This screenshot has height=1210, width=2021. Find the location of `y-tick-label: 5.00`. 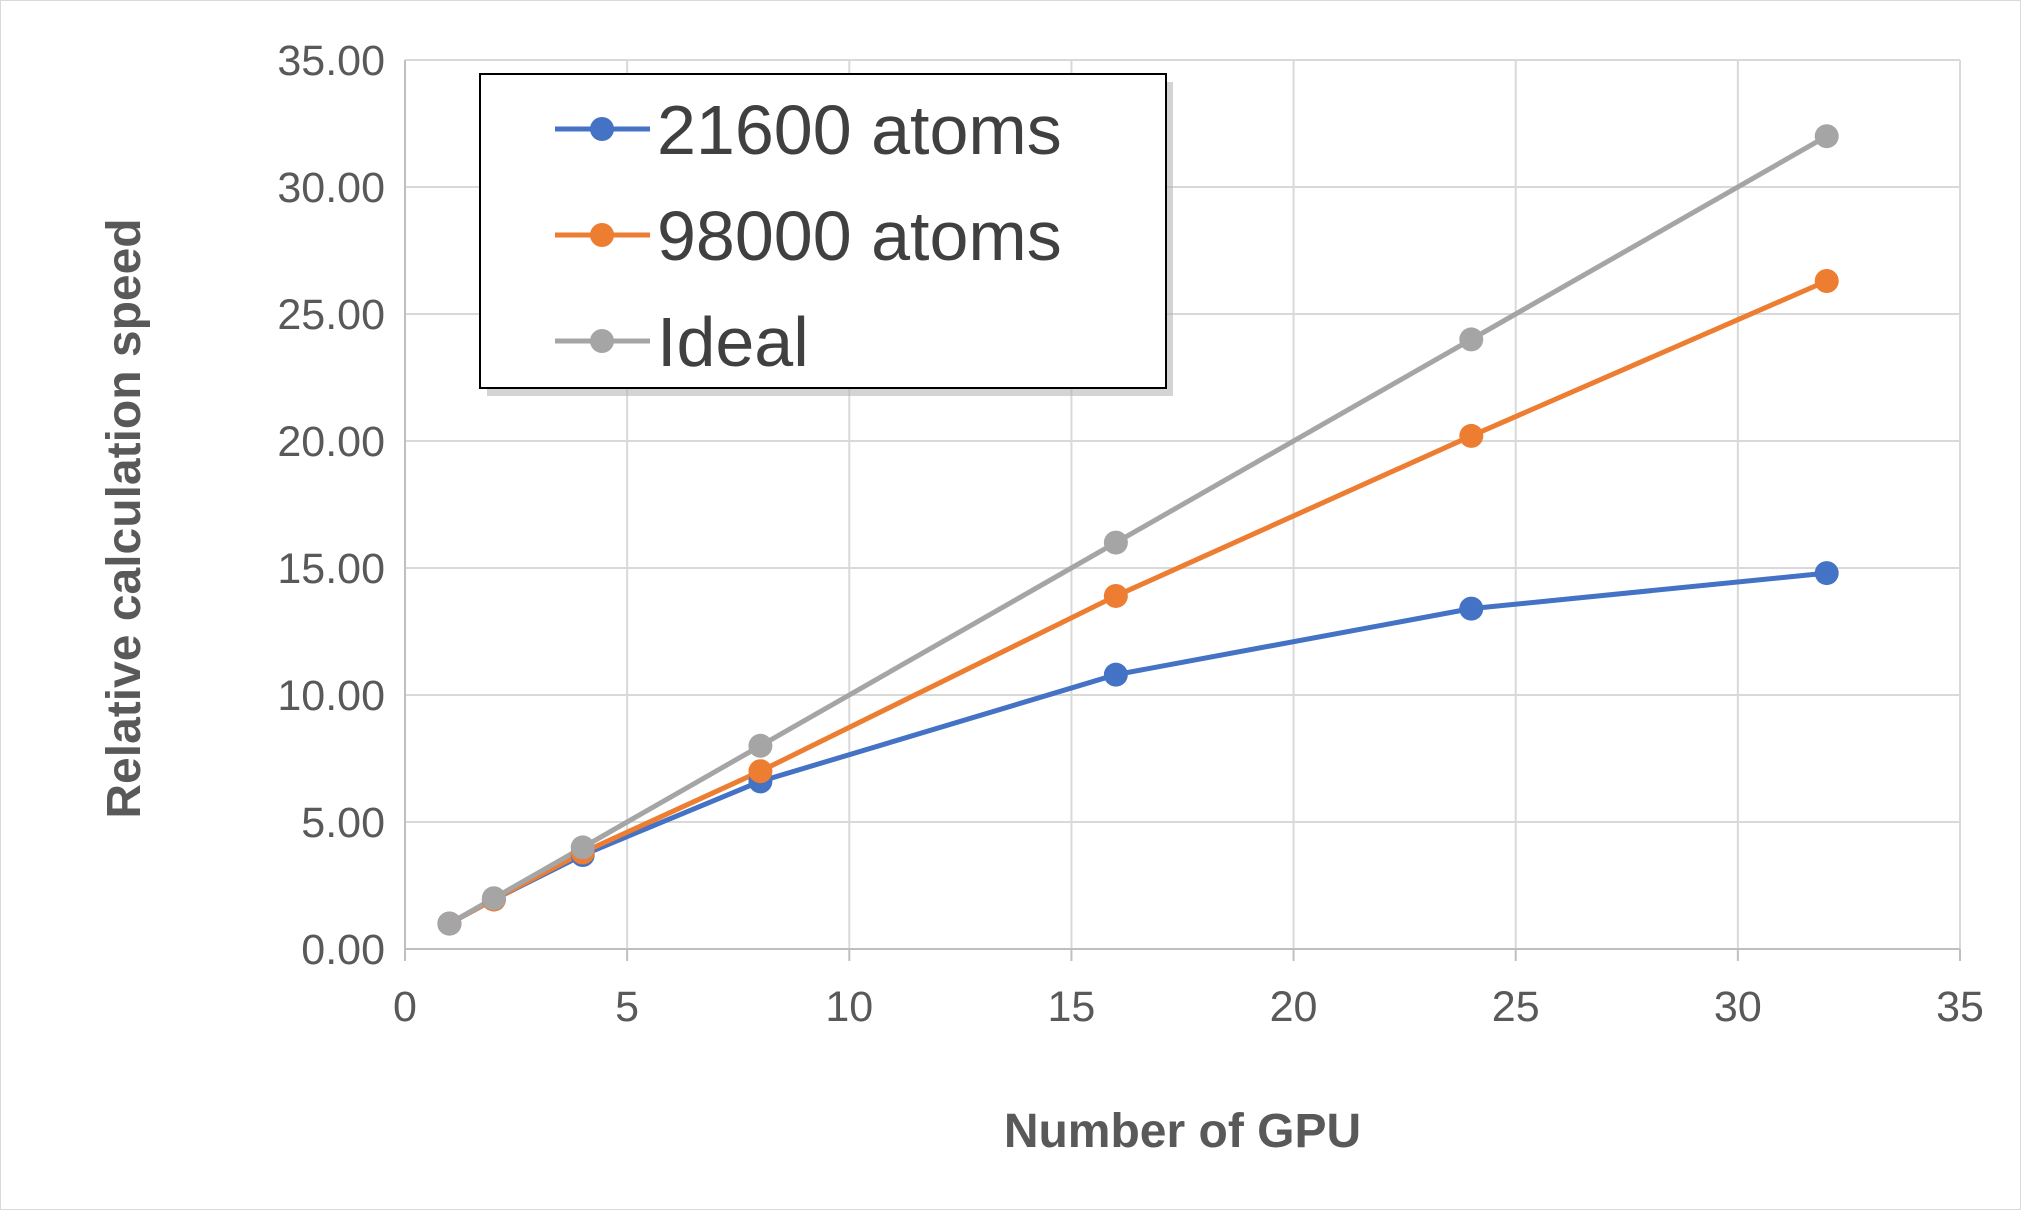

y-tick-label: 5.00 is located at coordinates (343, 823).